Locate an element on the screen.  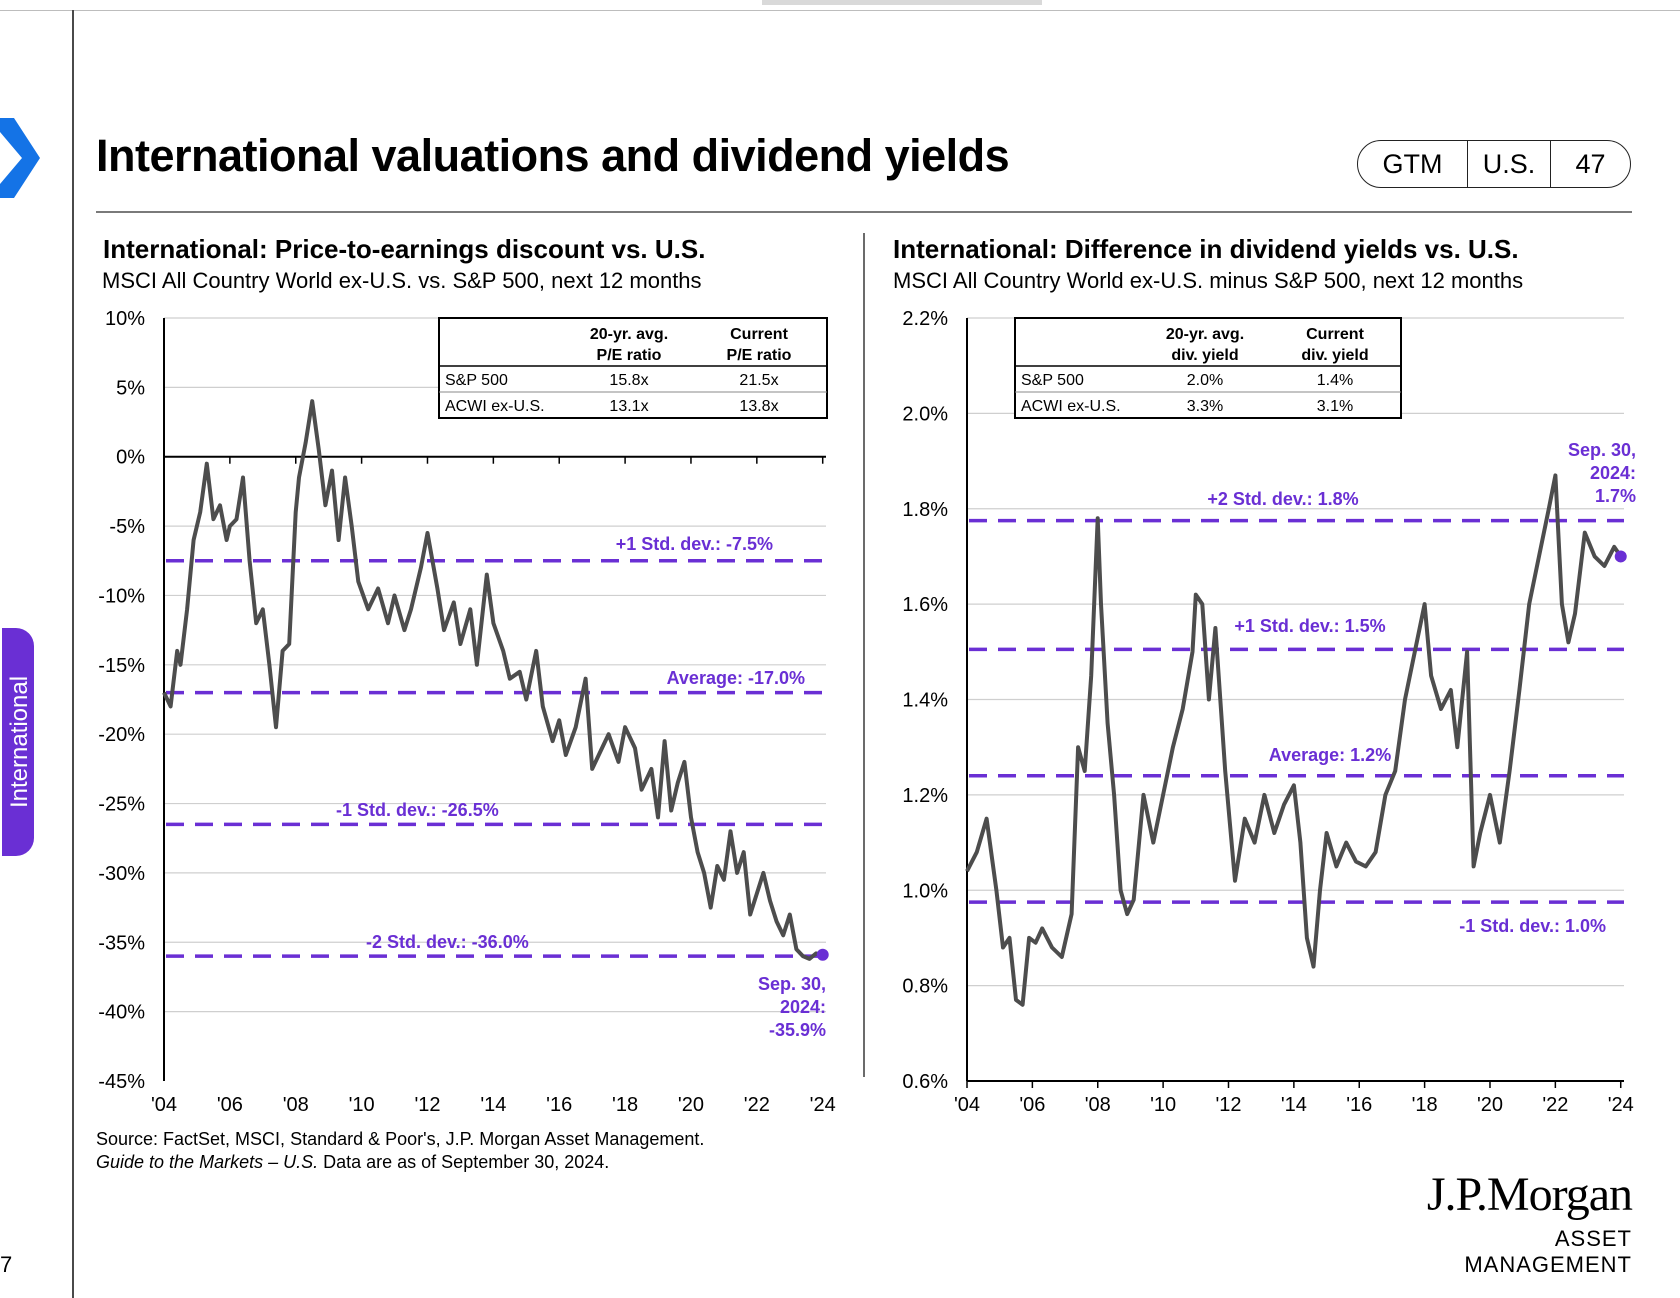
left-x-tick: '20 is located at coordinates (691, 1105).